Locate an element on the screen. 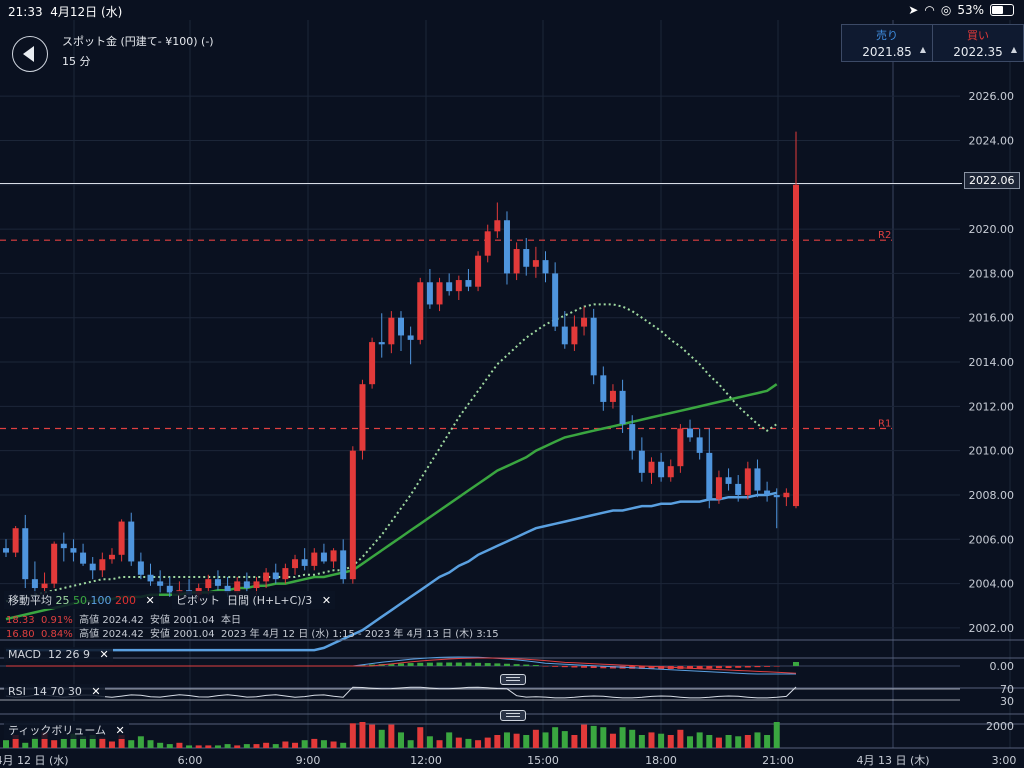  y-tick-label: 2008.00 is located at coordinates (992, 495).